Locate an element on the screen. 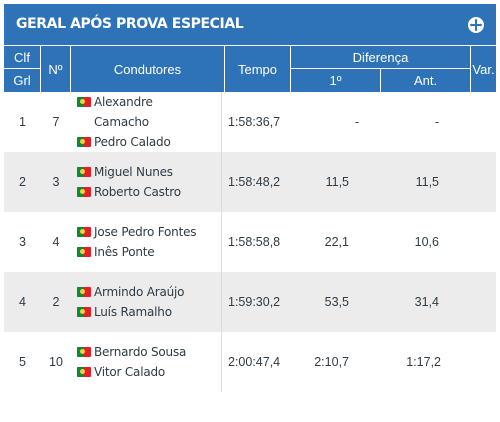  time-cell: 1:59:30,2 is located at coordinates (254, 302).